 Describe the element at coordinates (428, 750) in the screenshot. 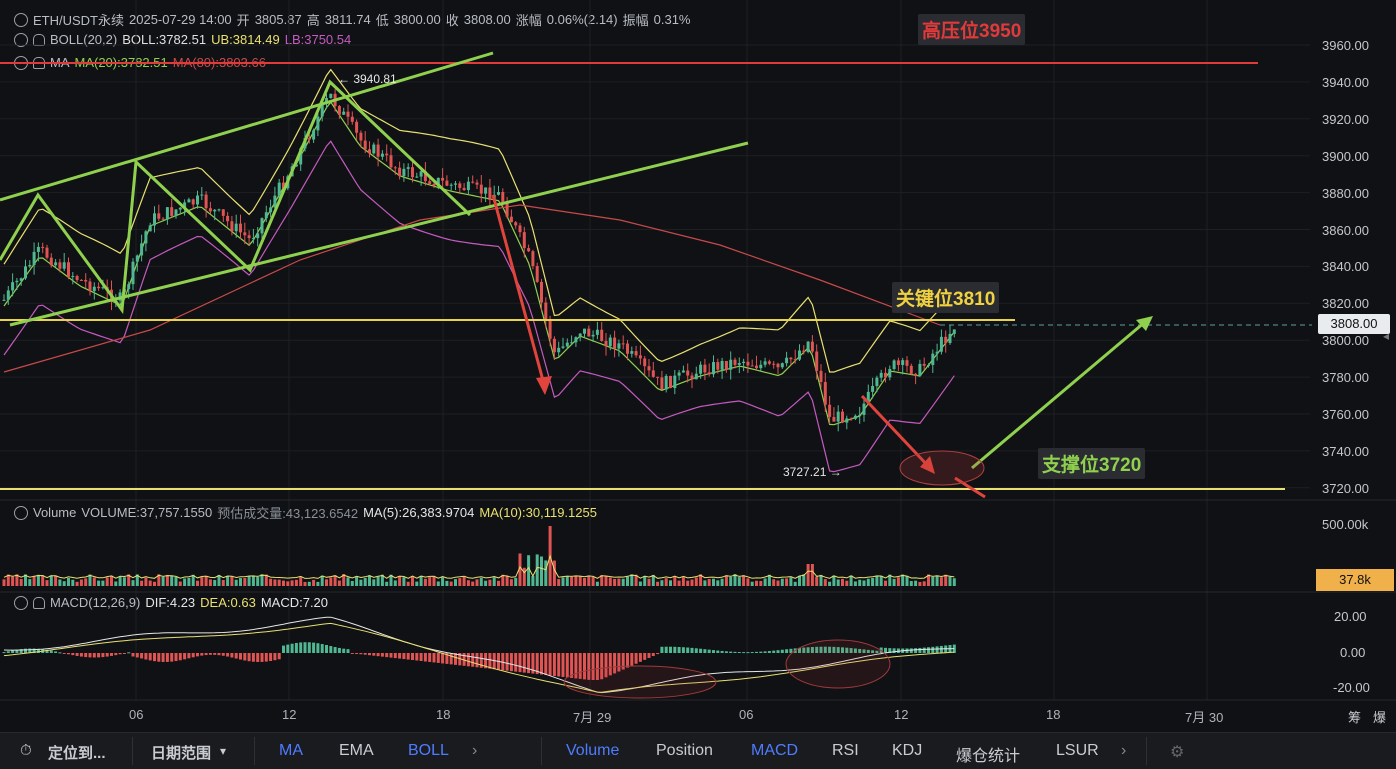

I see `tab-boll: BOLL` at that location.